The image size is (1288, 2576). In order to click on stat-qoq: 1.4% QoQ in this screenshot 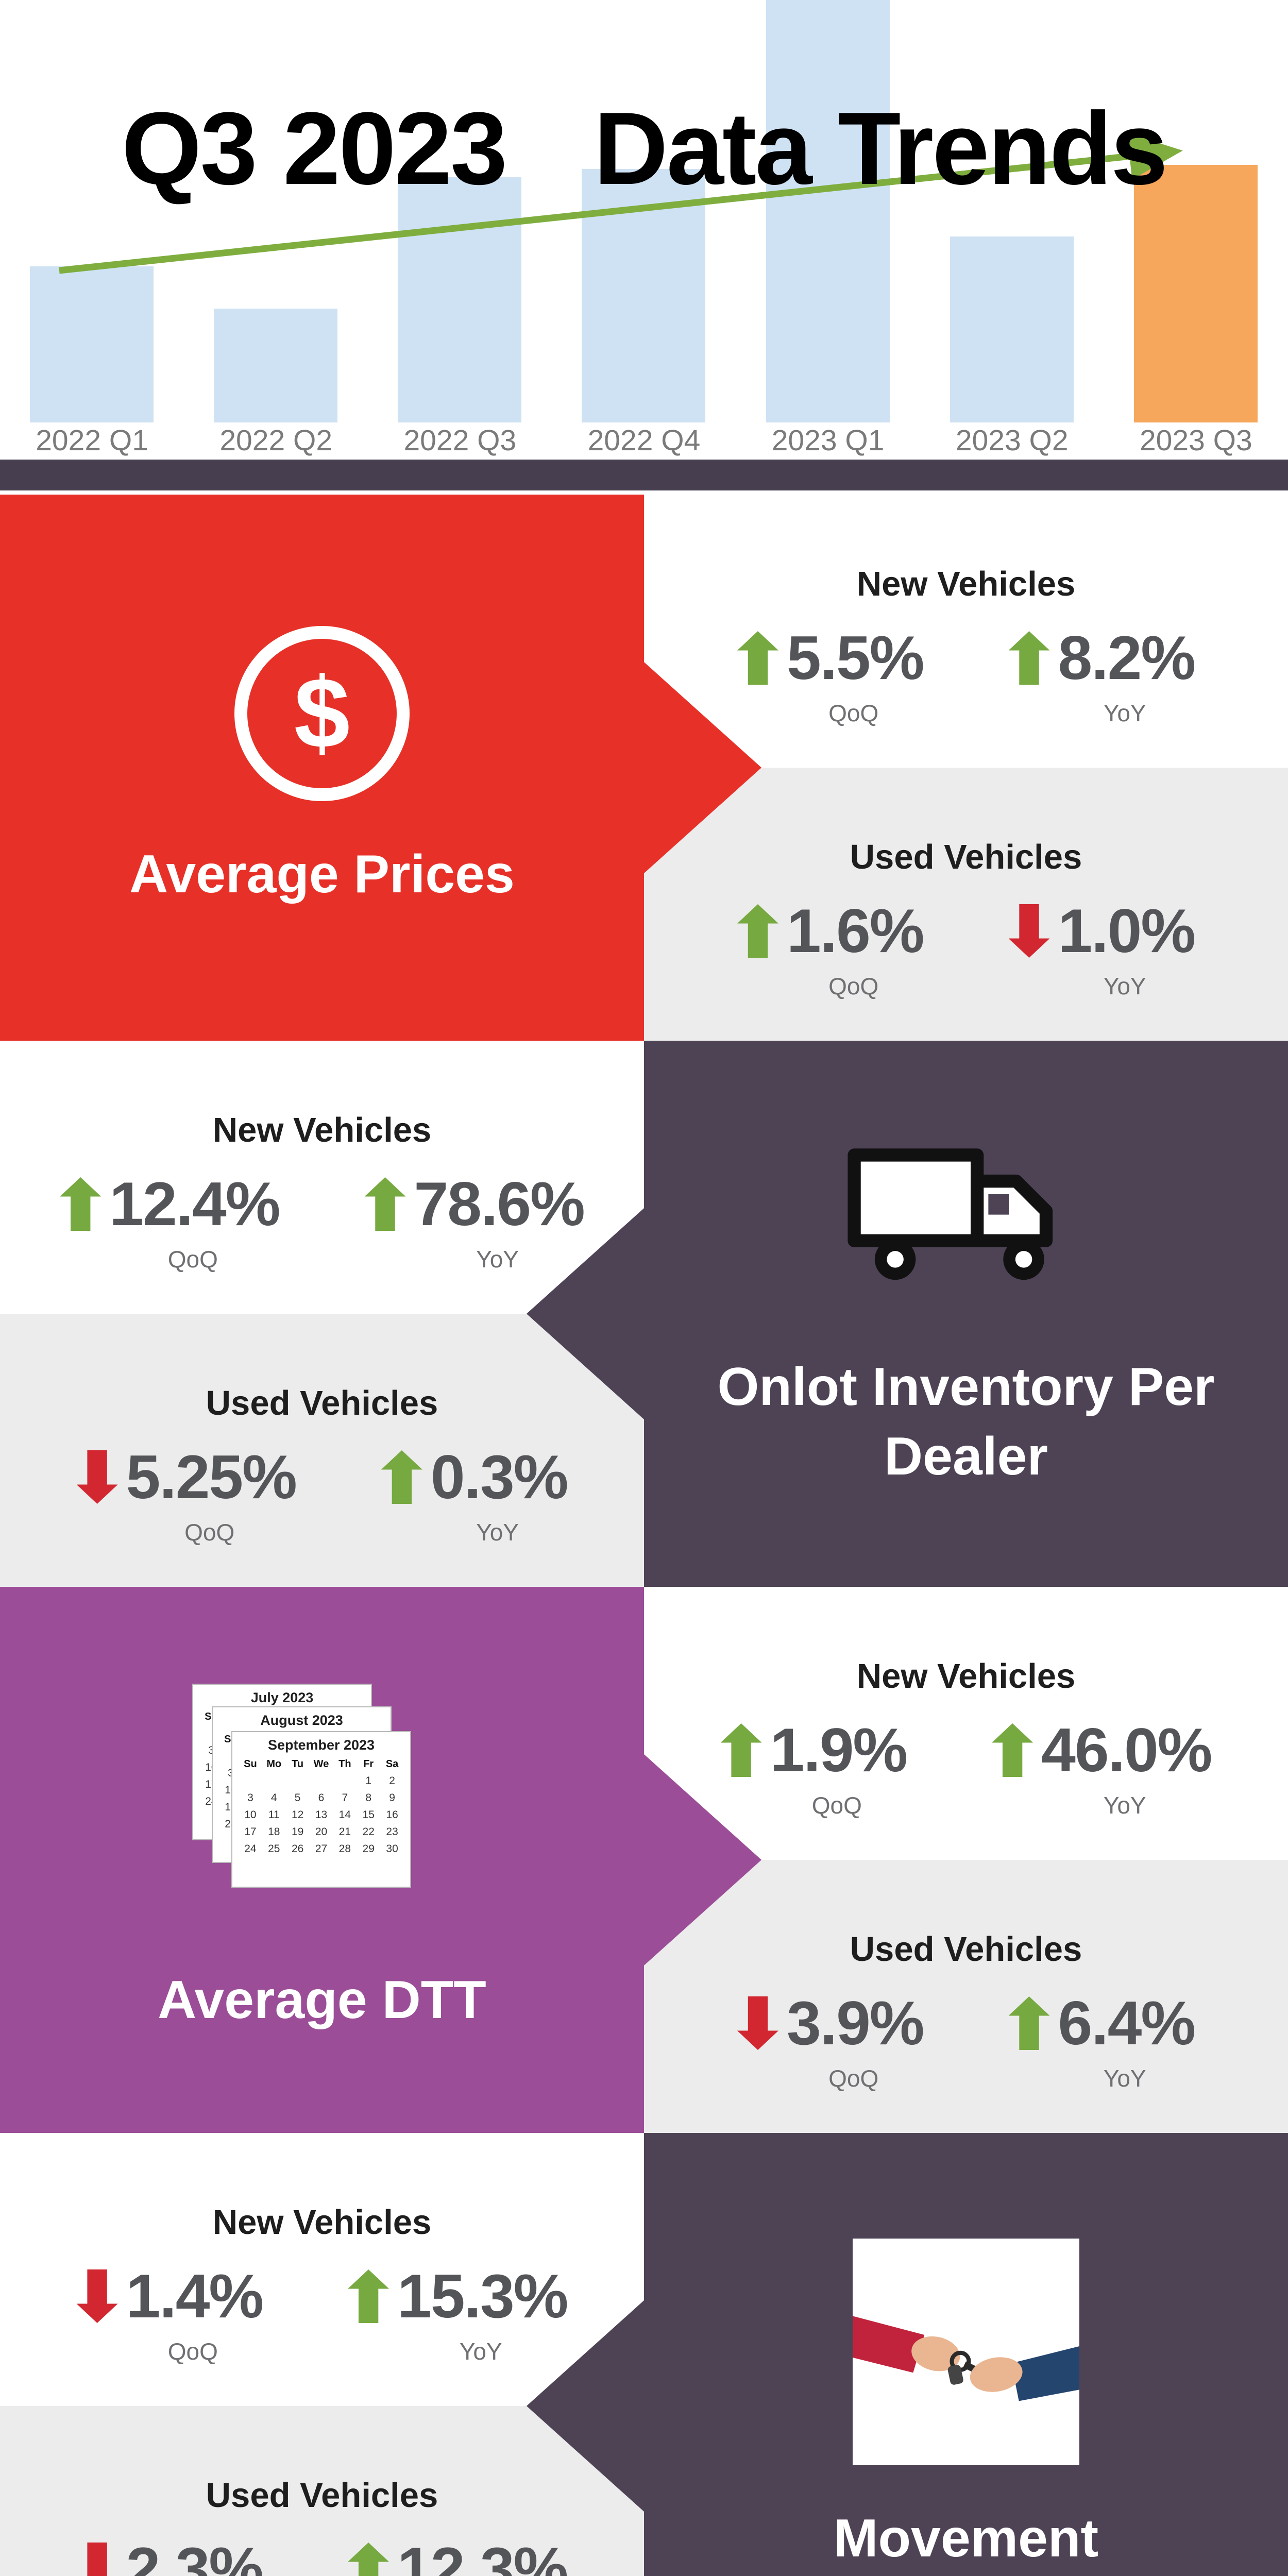, I will do `click(170, 2313)`.